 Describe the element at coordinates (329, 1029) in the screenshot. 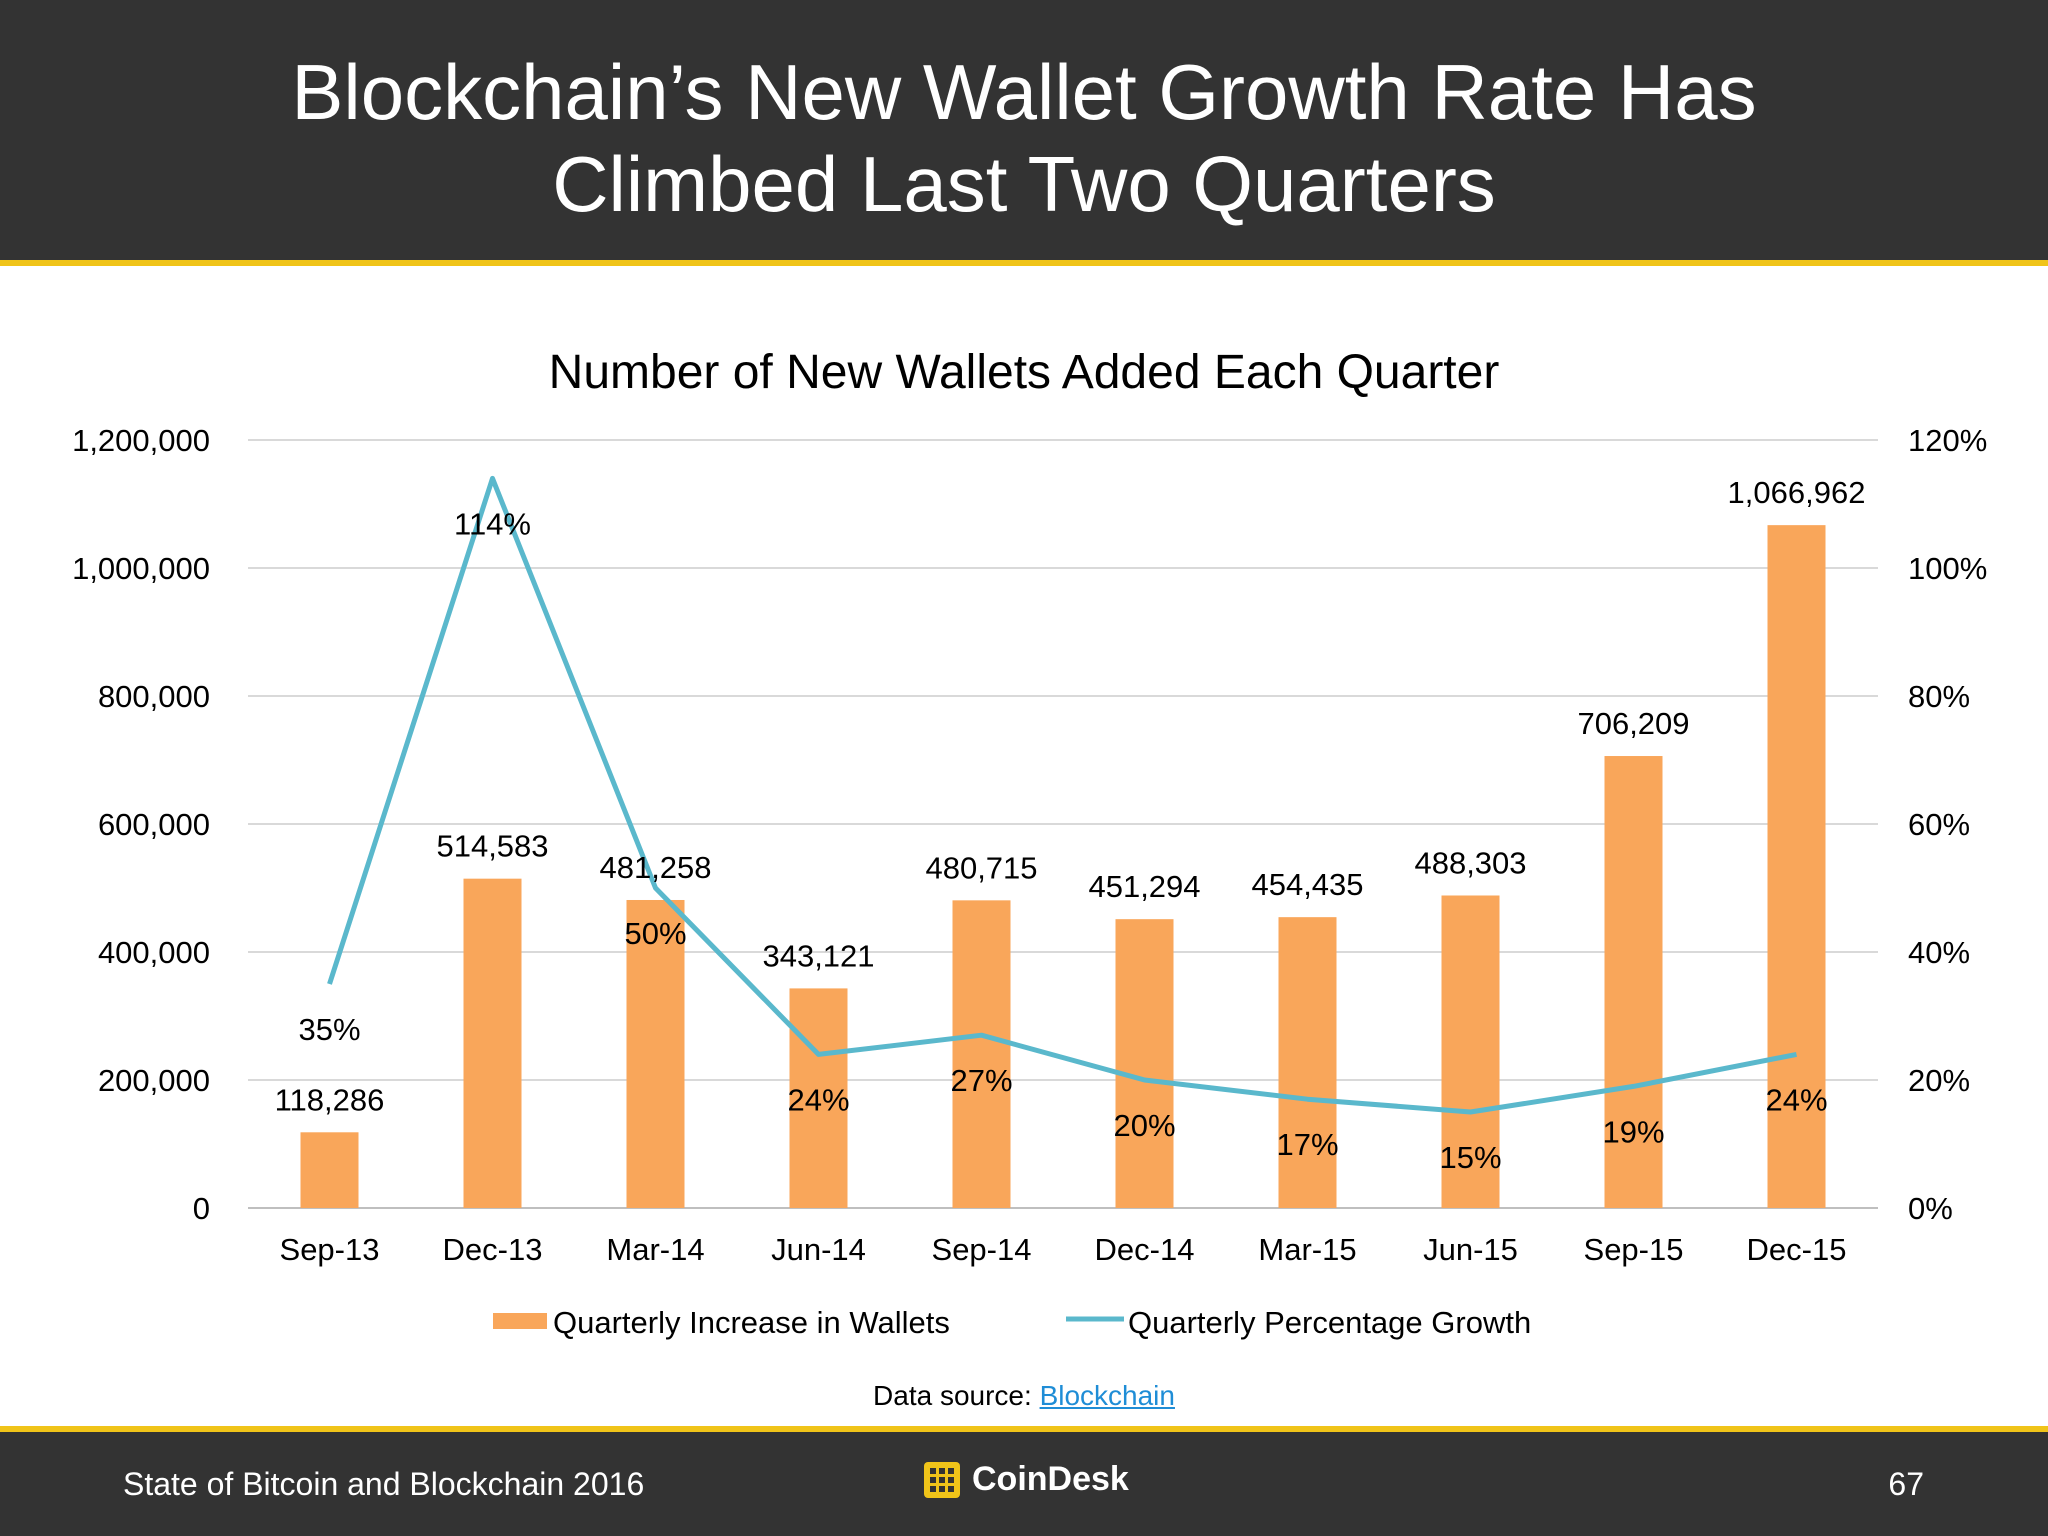

I see `line-value-label: 35%` at that location.